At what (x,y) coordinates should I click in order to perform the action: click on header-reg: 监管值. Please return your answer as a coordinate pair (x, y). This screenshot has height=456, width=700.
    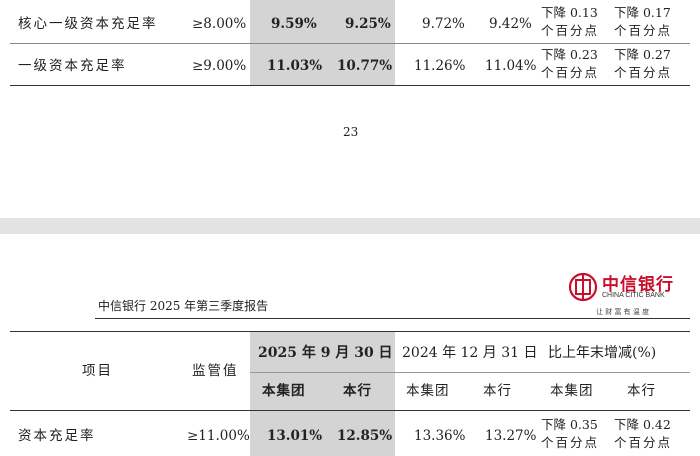
    Looking at the image, I should click on (215, 371).